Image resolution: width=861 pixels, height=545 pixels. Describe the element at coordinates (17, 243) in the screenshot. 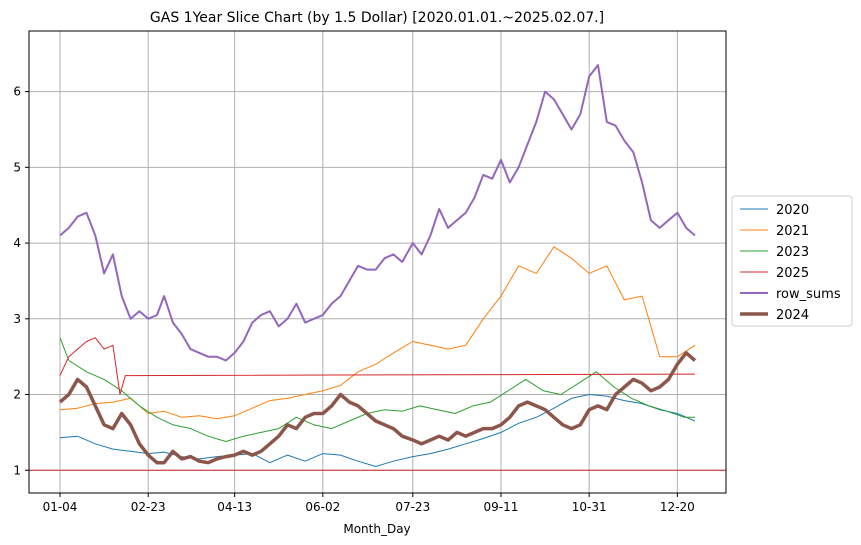

I see `y-tick-label: 4` at that location.